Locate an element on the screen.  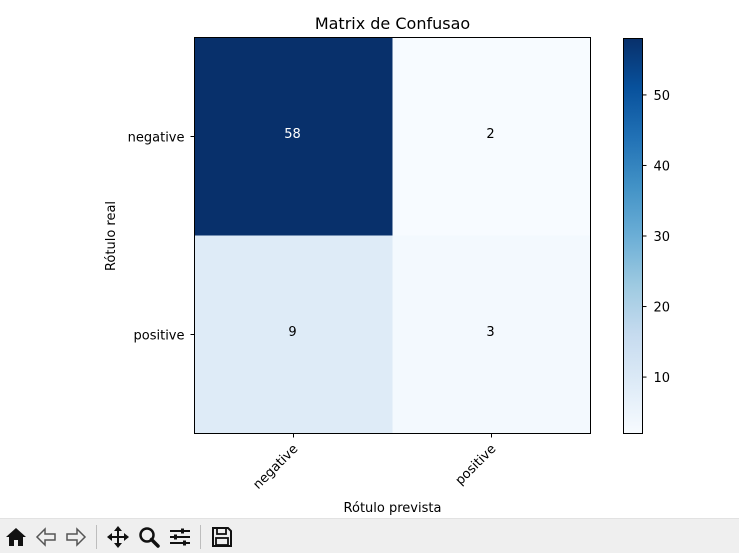
save-icon is located at coordinates (222, 537).